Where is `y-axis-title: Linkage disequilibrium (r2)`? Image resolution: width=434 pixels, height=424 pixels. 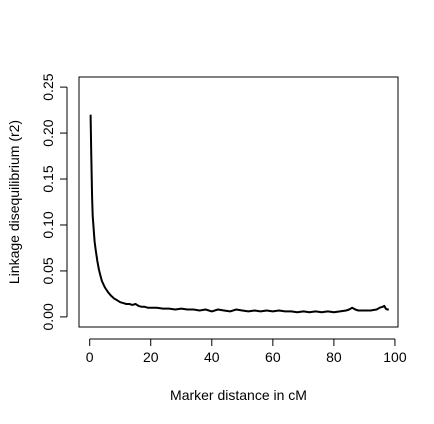
y-axis-title: Linkage disequilibrium (r2) is located at coordinates (14, 202).